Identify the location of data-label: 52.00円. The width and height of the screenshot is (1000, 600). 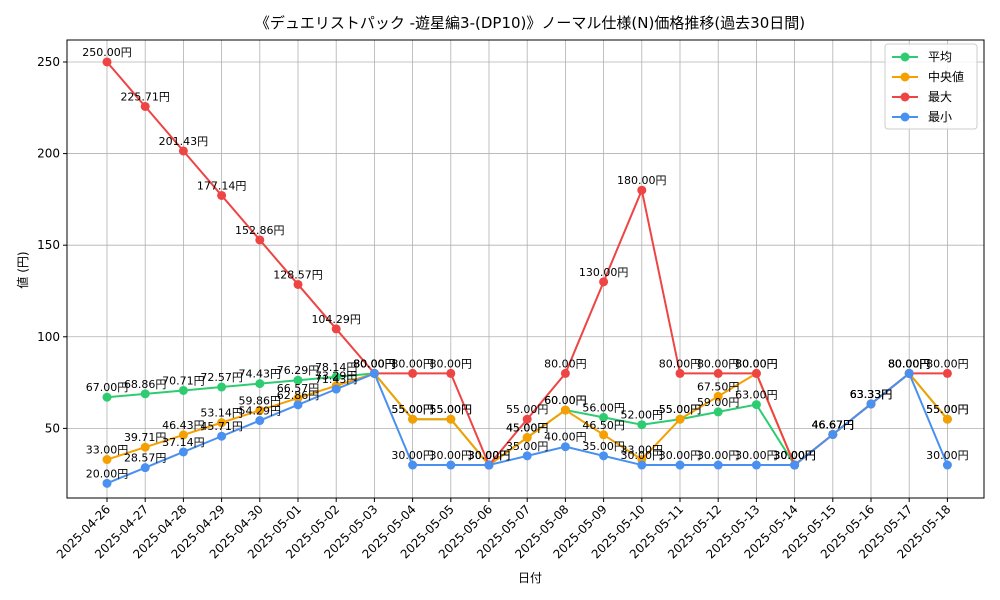
(642, 415).